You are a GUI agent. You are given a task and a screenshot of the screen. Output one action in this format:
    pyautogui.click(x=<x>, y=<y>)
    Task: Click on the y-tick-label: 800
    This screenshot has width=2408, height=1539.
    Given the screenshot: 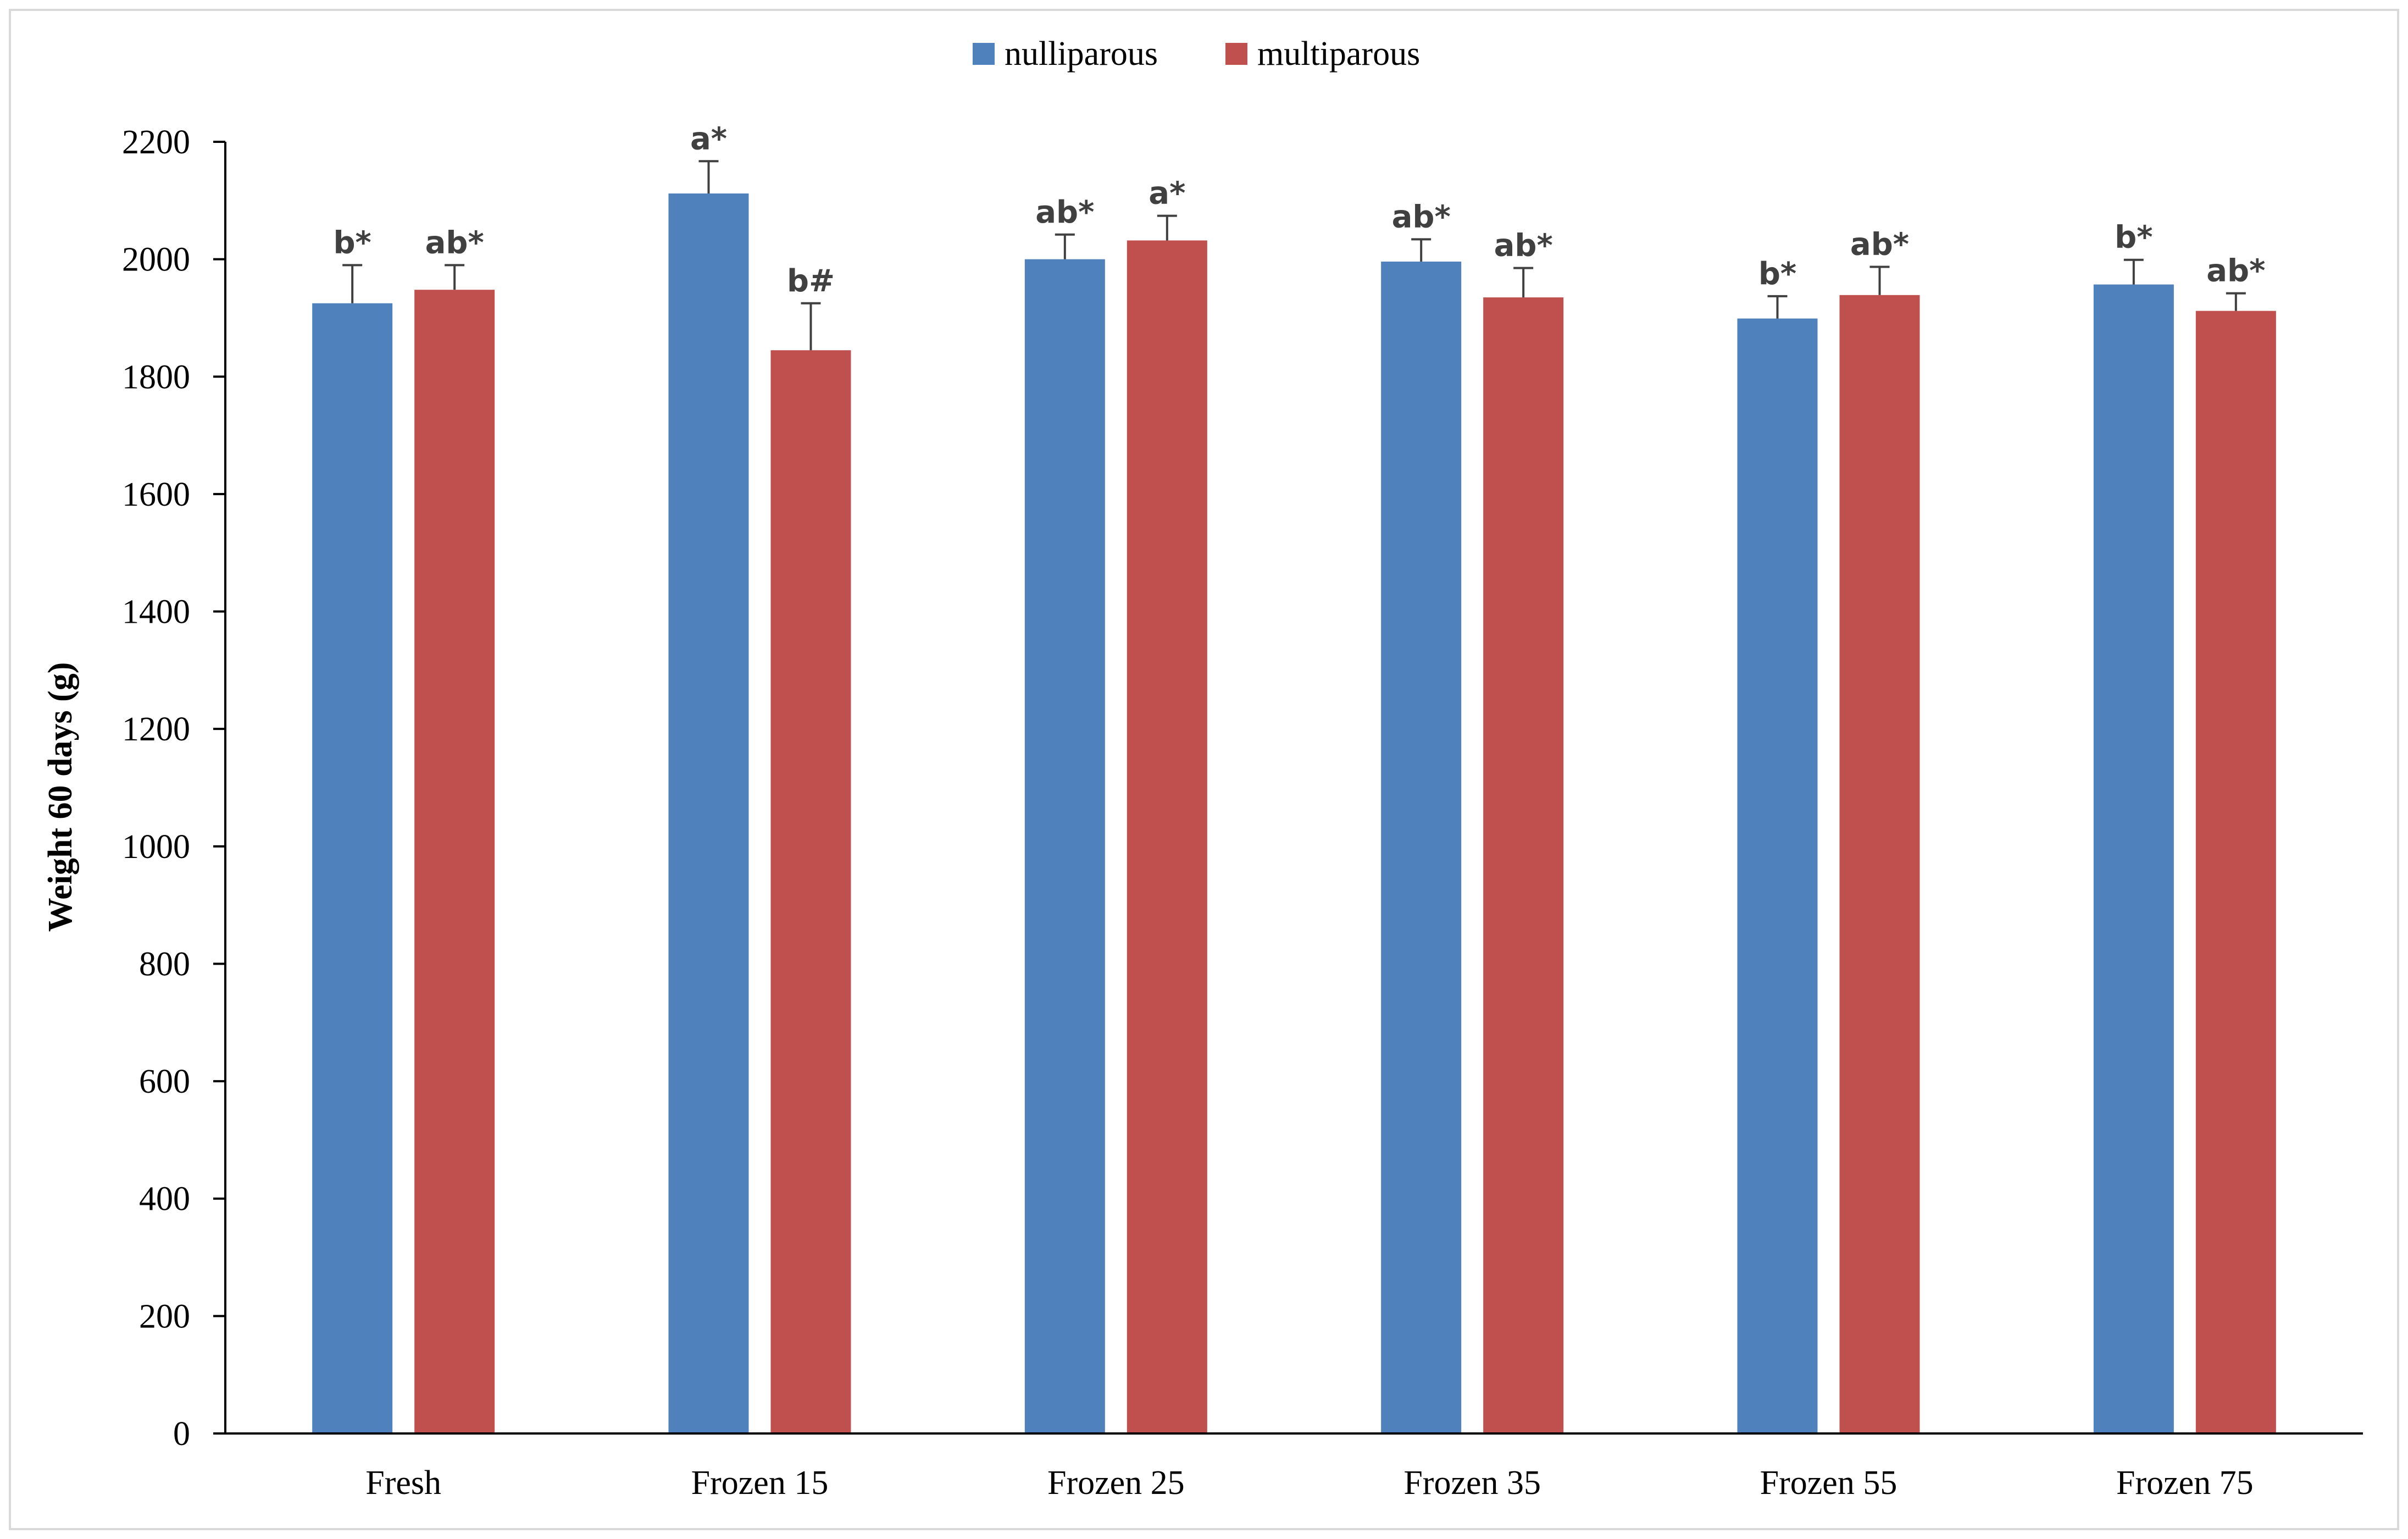 What is the action you would take?
    pyautogui.click(x=164, y=964)
    